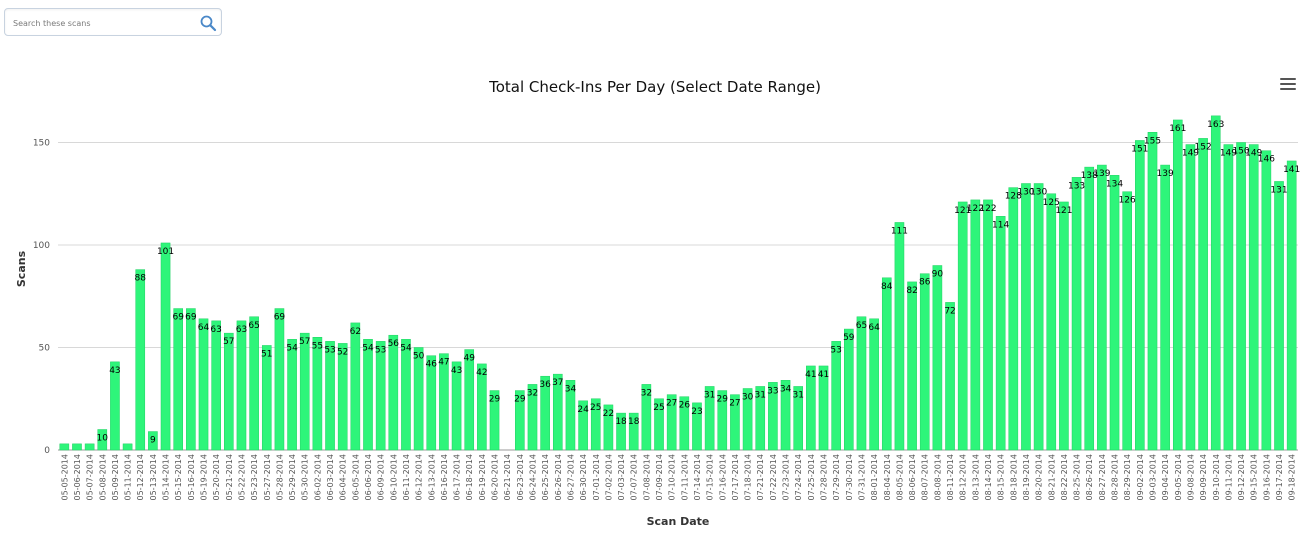  Describe the element at coordinates (208, 23) in the screenshot. I see `search-icon` at that location.